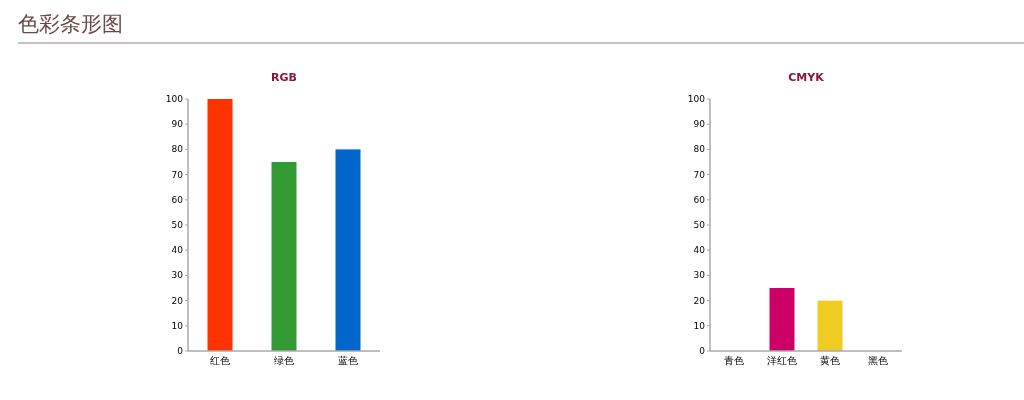 The height and width of the screenshot is (400, 1024). I want to click on chart-title: CMYK, so click(806, 77).